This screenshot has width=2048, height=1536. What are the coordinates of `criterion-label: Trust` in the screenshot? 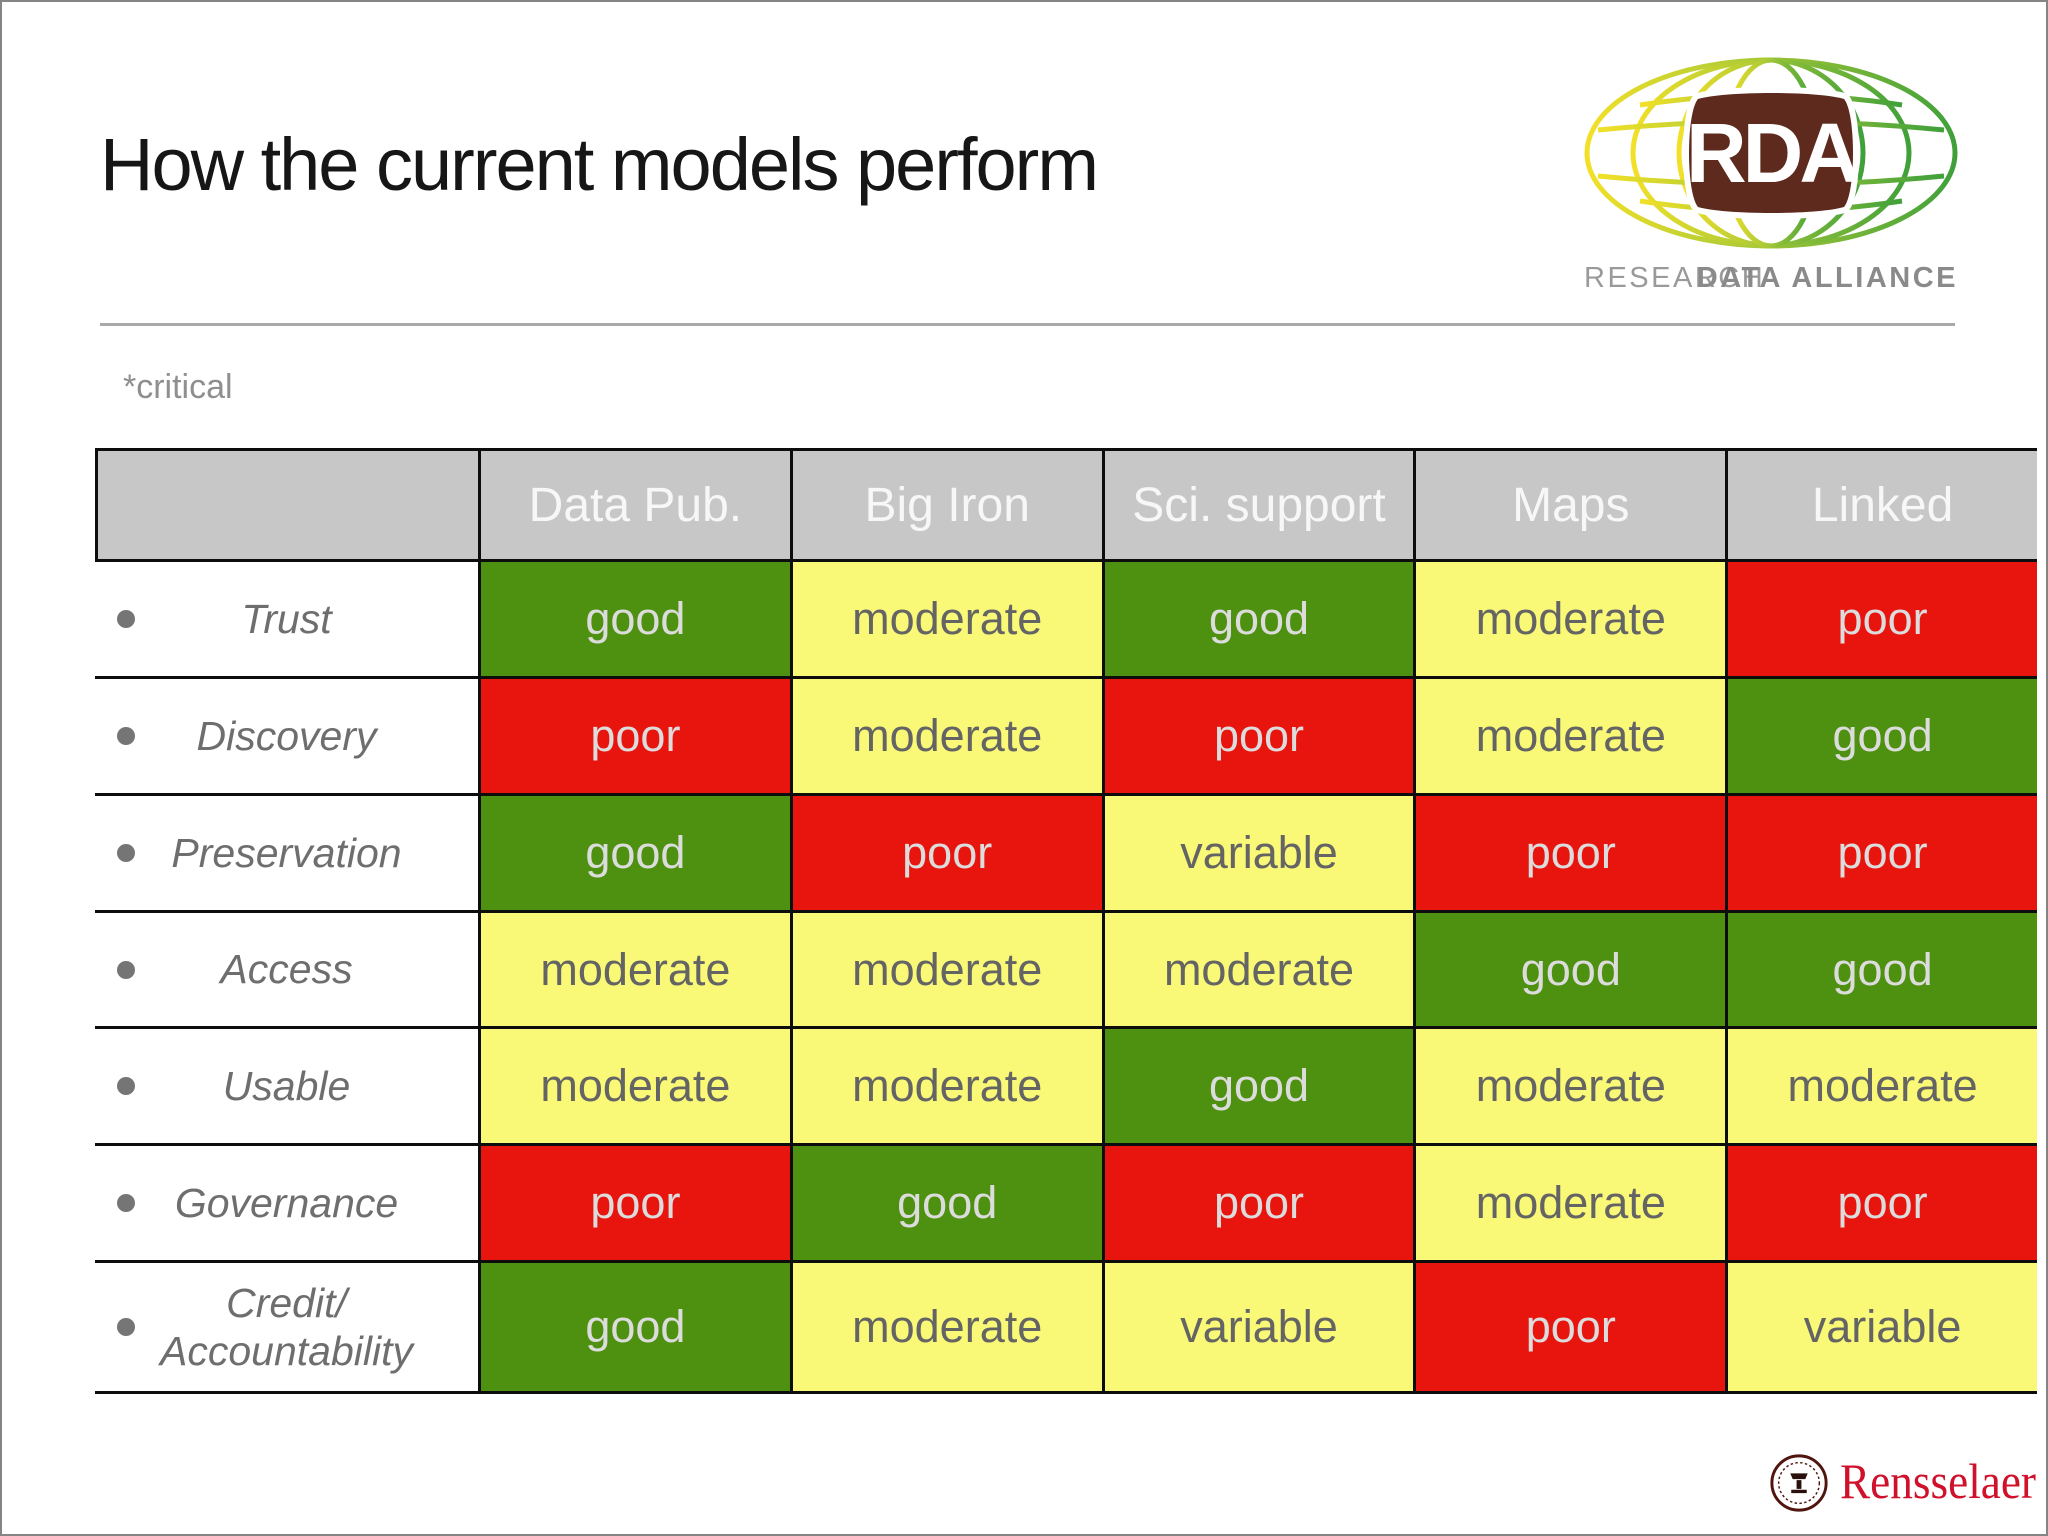 It's located at (286, 618).